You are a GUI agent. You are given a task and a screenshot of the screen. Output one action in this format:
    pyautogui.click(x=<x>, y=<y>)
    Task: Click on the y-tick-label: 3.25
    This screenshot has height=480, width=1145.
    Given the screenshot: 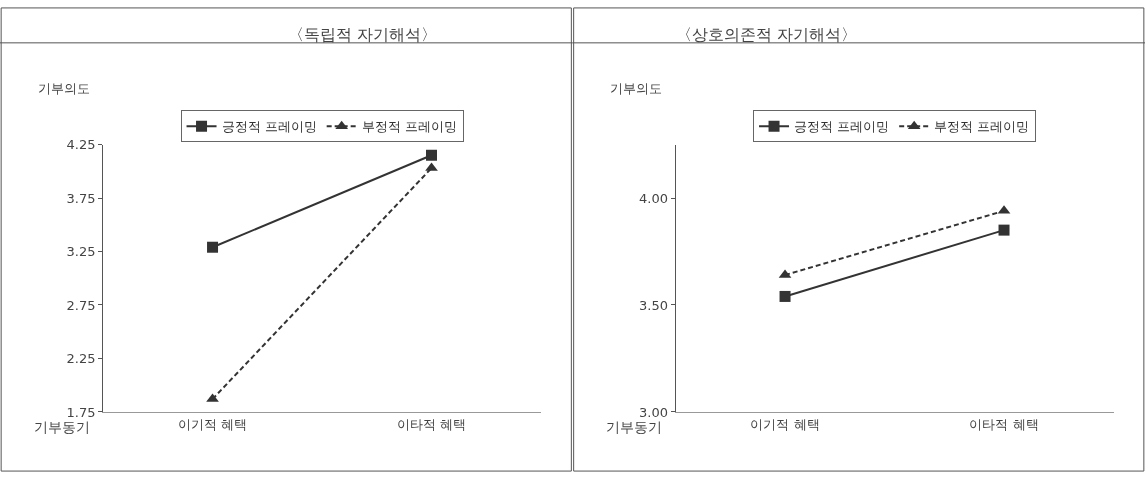 What is the action you would take?
    pyautogui.click(x=81, y=252)
    